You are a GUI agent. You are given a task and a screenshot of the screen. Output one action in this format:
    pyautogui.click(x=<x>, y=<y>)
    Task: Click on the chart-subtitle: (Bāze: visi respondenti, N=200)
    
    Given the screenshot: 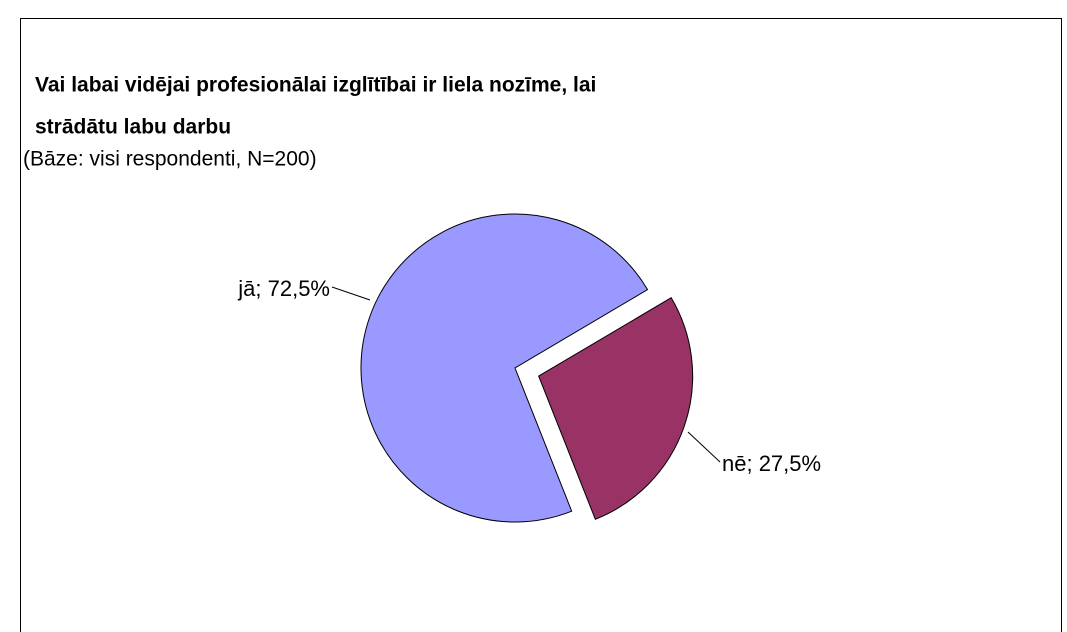 What is the action you would take?
    pyautogui.click(x=170, y=159)
    